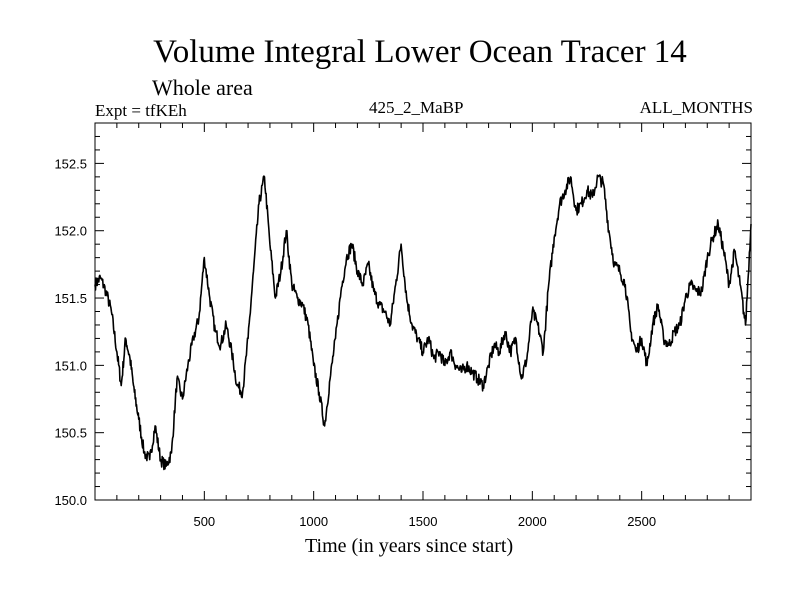  What do you see at coordinates (141, 110) in the screenshot?
I see `experiment-label: Expt = tfKEh` at bounding box center [141, 110].